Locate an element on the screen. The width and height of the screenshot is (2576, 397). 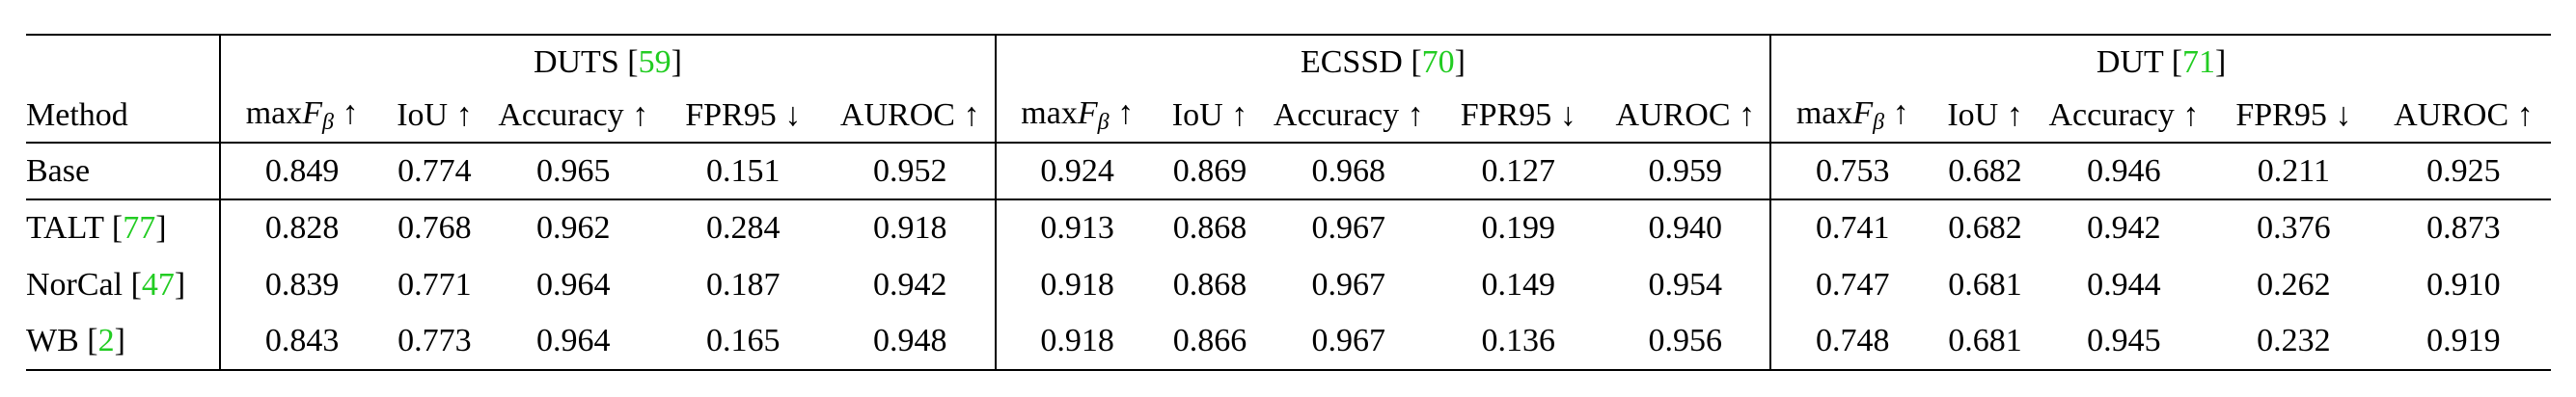
metric-header-duts-maxf: maxFβ ↑ is located at coordinates (301, 117).